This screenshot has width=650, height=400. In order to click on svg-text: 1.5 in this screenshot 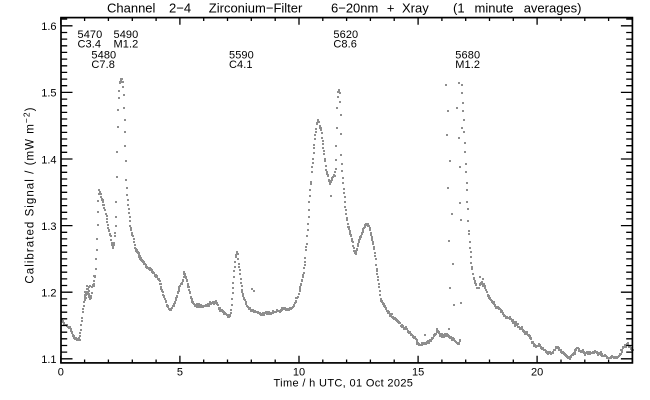, I will do `click(48, 94)`.